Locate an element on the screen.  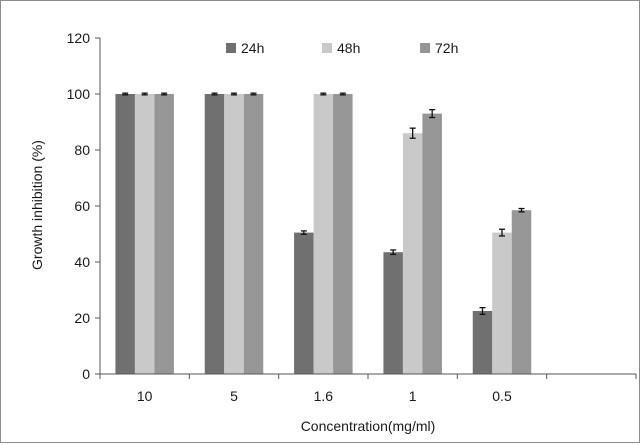
x-tick-label: 10 is located at coordinates (145, 396).